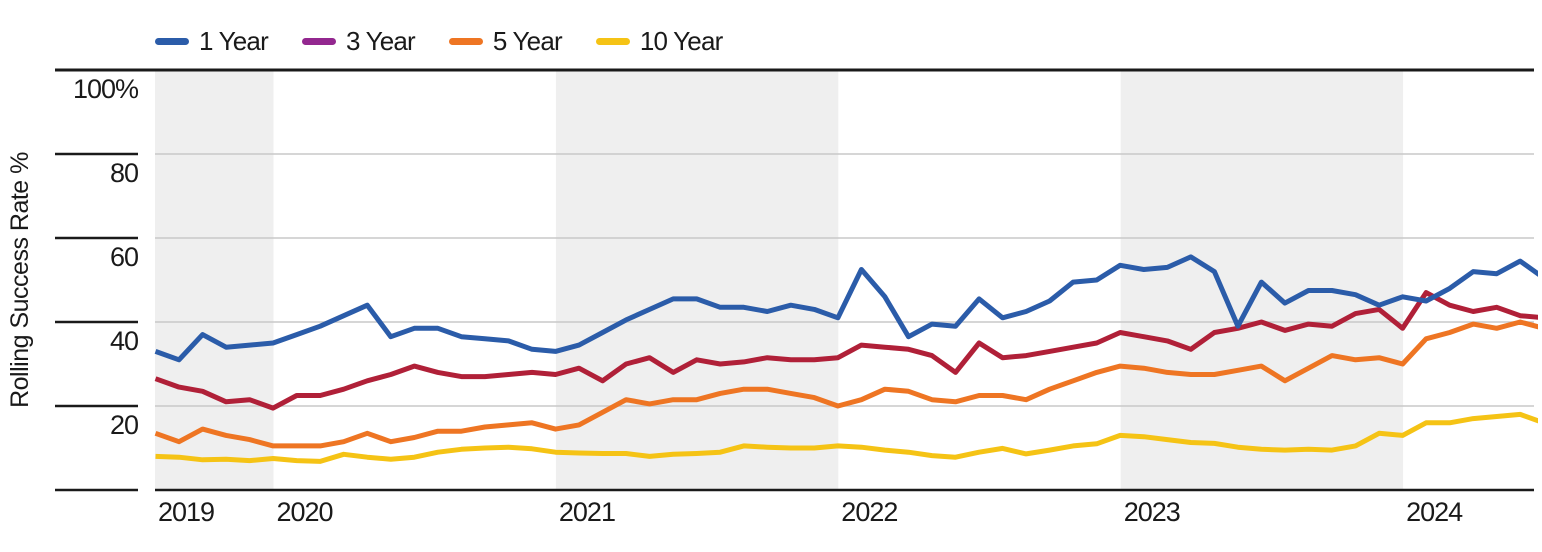  I want to click on x-tick-label-2021: 2021, so click(587, 512).